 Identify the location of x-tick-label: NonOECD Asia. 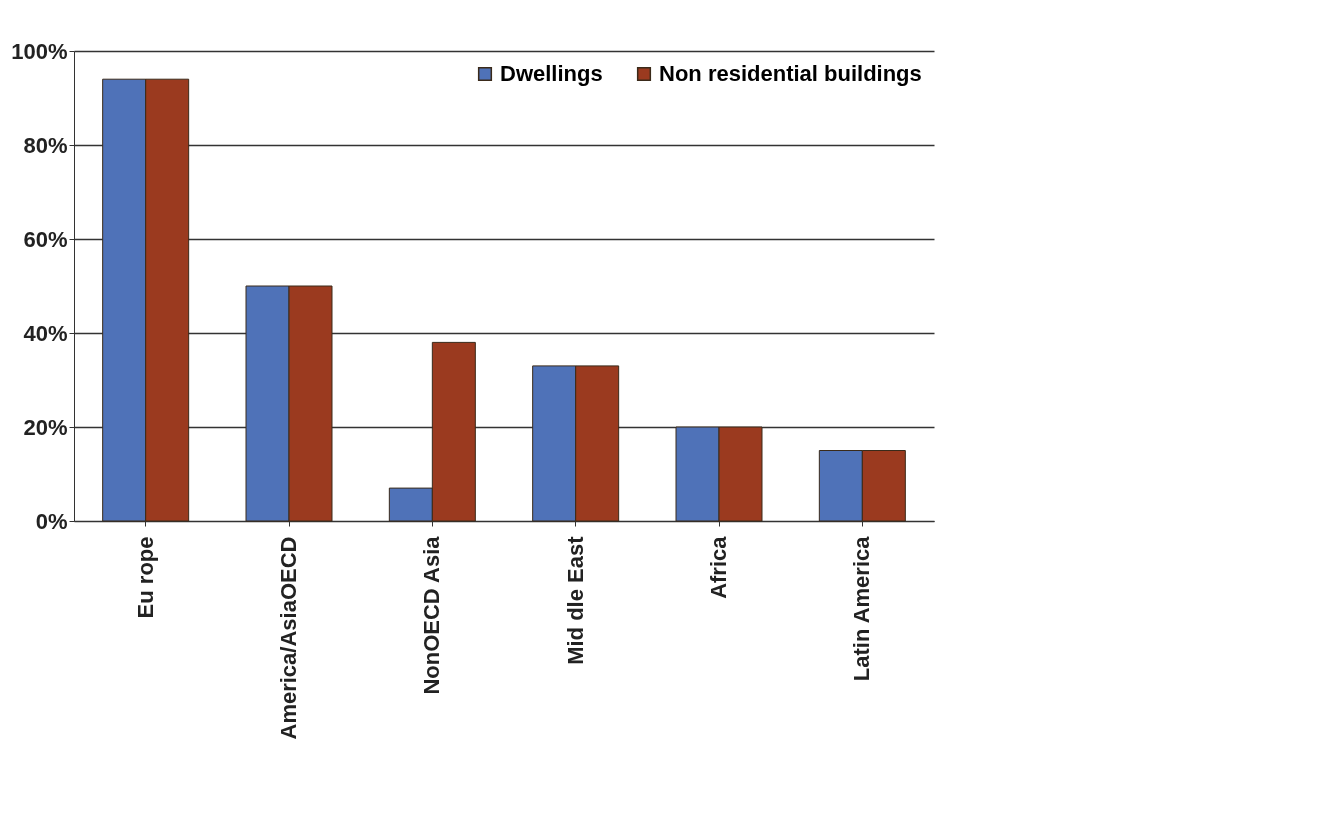
(432, 615).